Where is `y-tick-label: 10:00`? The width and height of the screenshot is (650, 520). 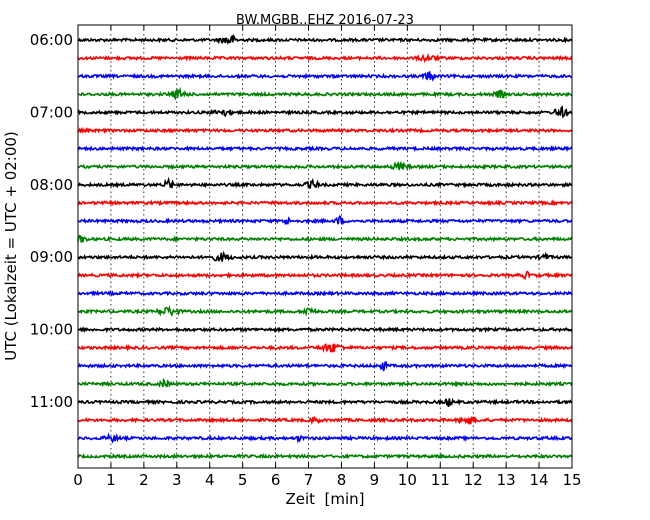 y-tick-label: 10:00 is located at coordinates (51, 330).